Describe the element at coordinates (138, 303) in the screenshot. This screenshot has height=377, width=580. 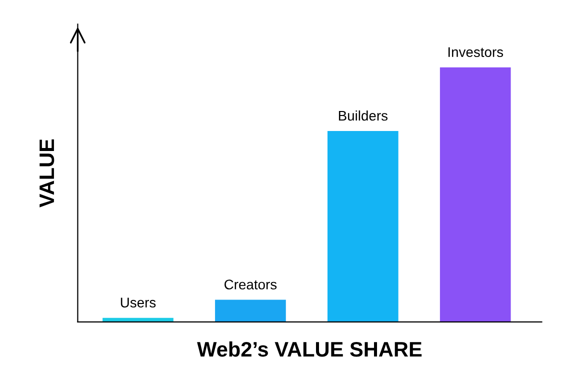
I see `x-tick-label: Users` at that location.